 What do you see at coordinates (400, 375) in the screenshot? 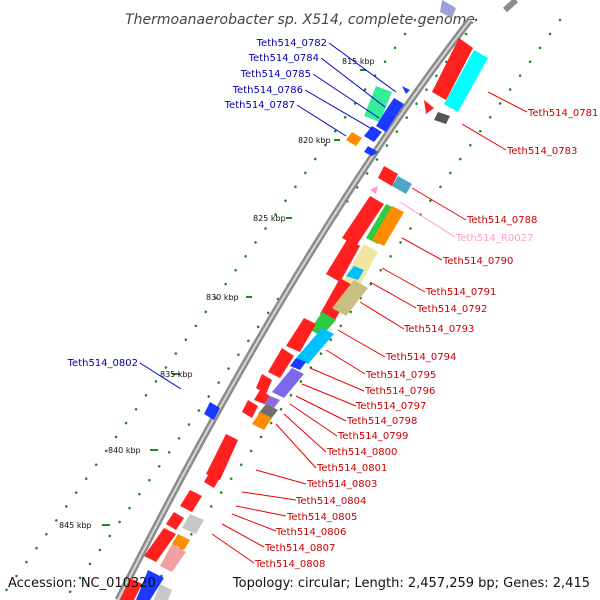
I see `gene-label-reverse: Teth514_0795` at bounding box center [400, 375].